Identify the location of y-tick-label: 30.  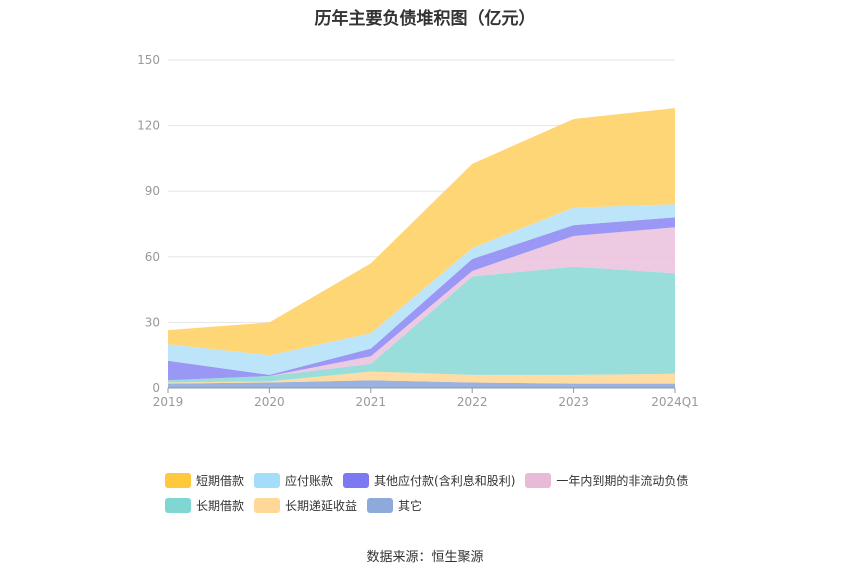
(152, 322).